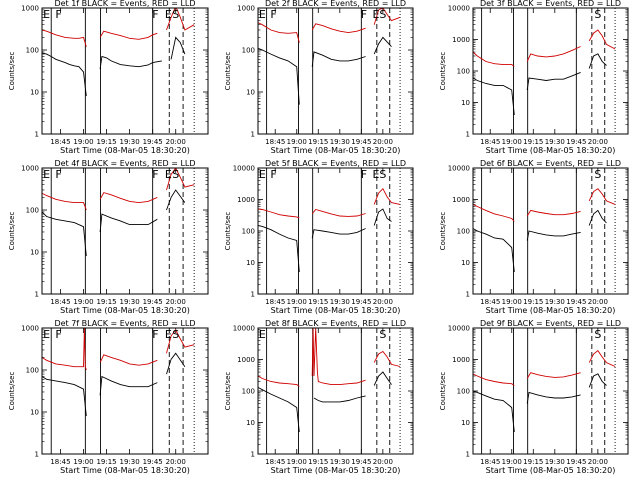  Describe the element at coordinates (124, 323) in the screenshot. I see `chart-title: Det 7f BLACK = Events, RED = LLD` at that location.